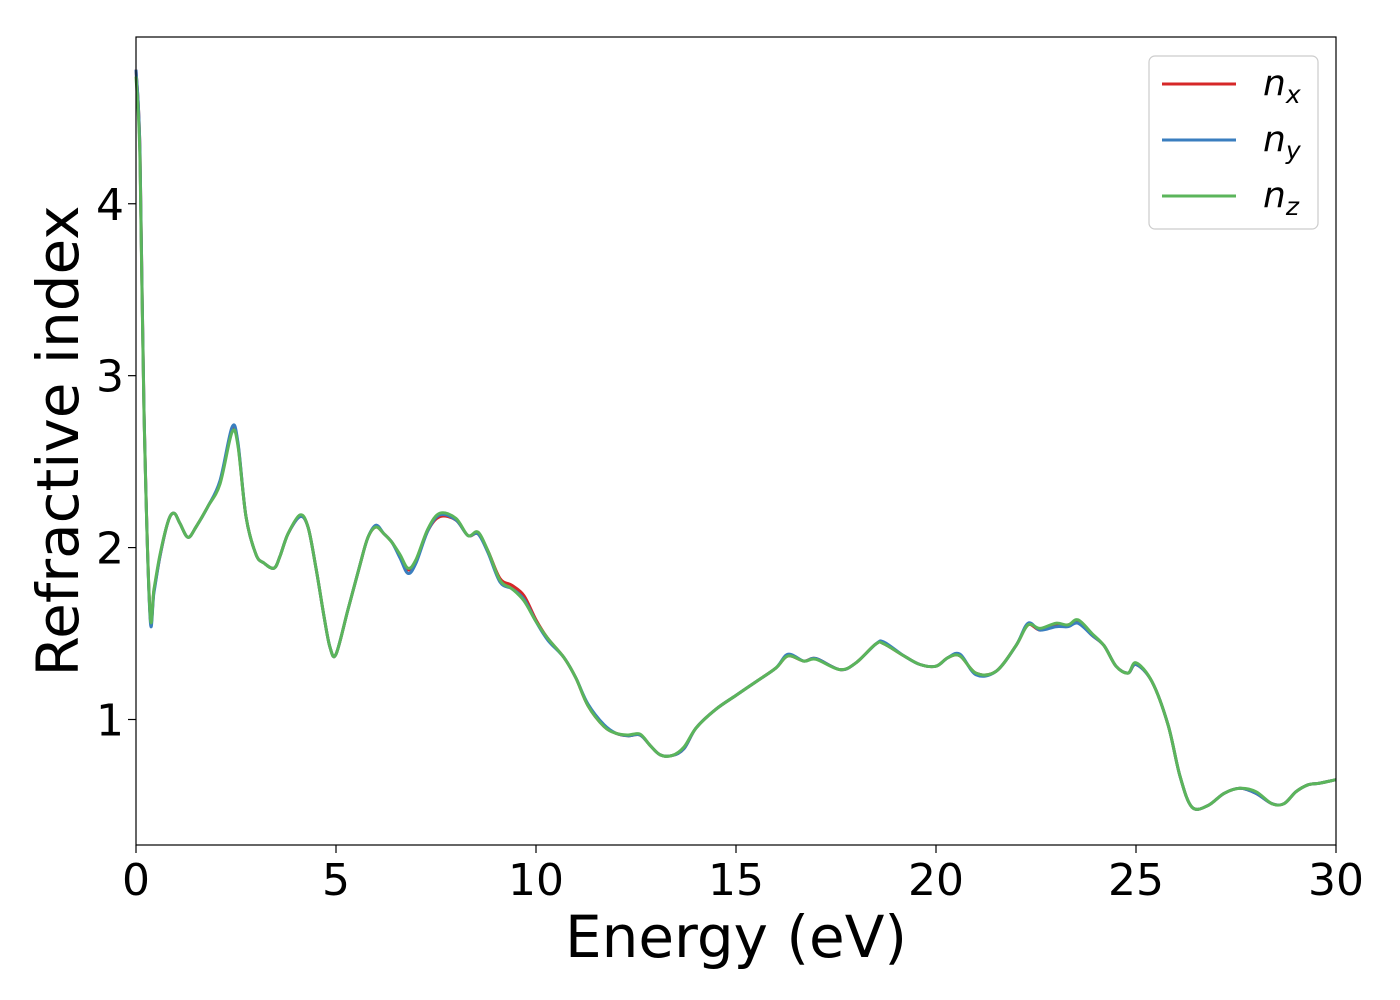 This screenshot has height=1000, width=1400. I want to click on legend-label-nx: nx, so click(1282, 86).